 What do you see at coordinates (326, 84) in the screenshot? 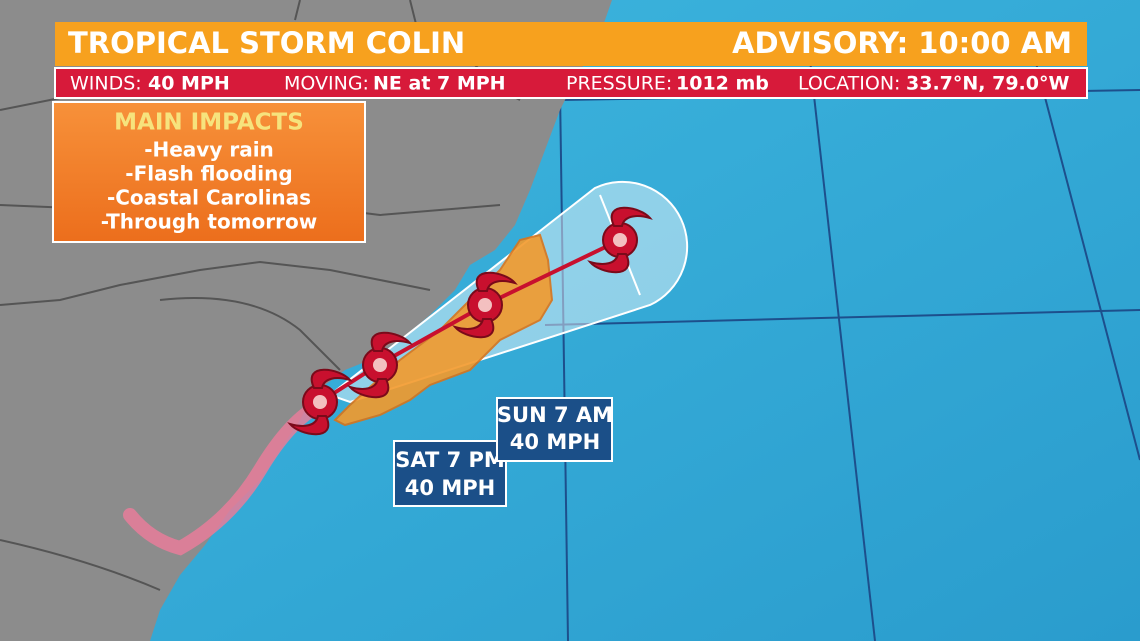
I see `stat-label: MOVING:` at bounding box center [326, 84].